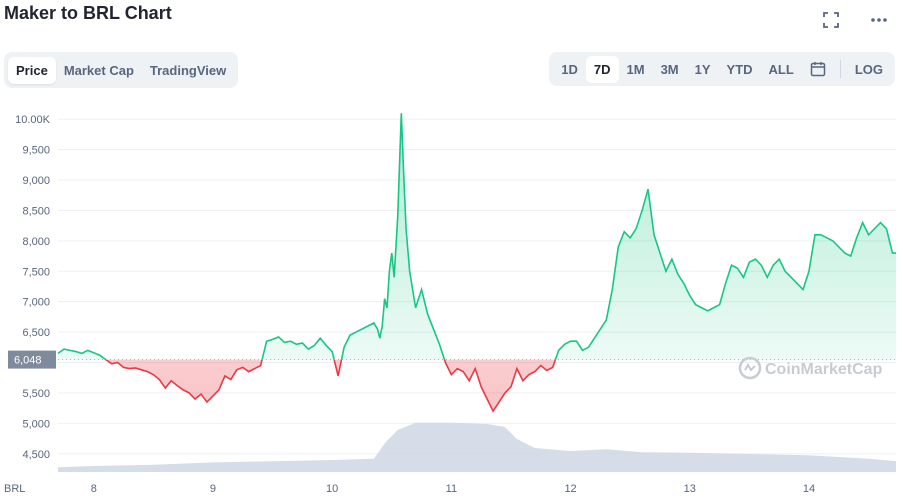  I want to click on price-area-down, so click(477, 385).